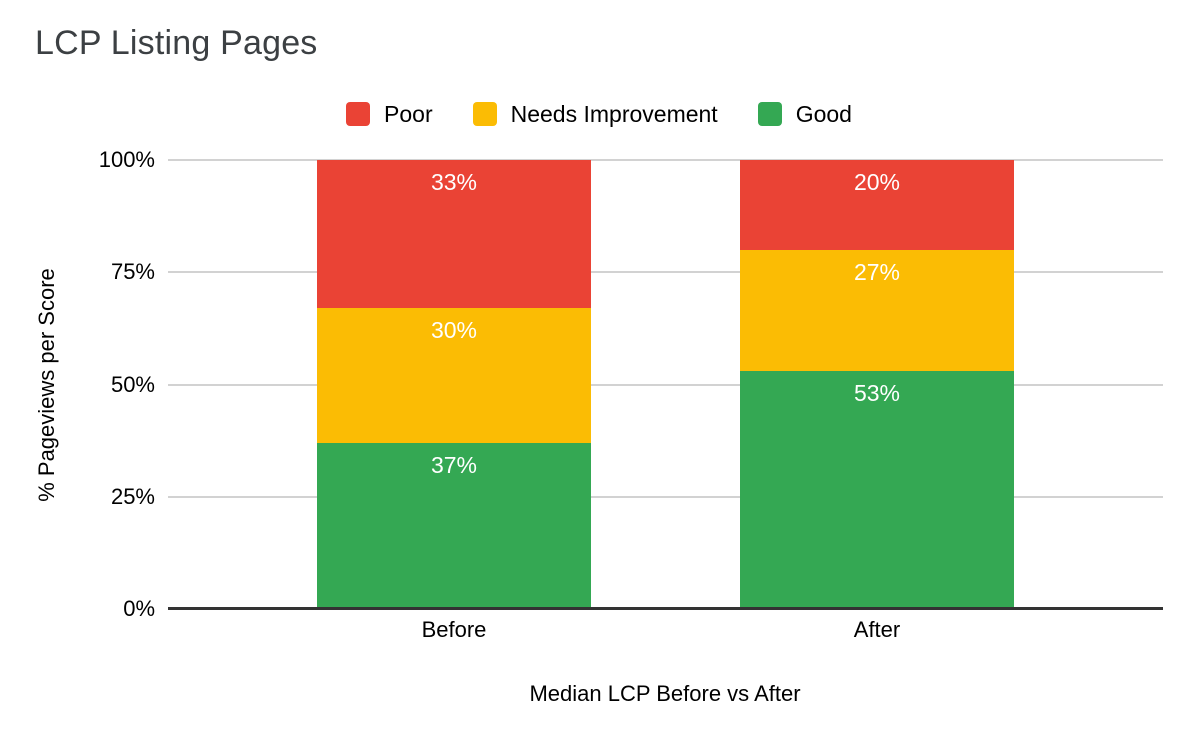  I want to click on y-tick-0-: 0%, so click(139, 608).